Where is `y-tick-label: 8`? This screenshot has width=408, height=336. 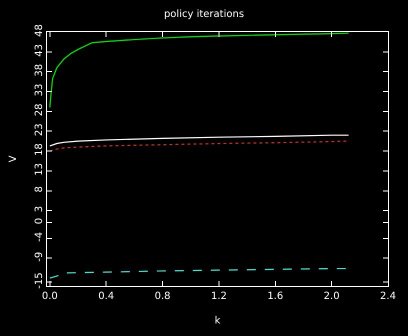
y-tick-label: 8 is located at coordinates (39, 189).